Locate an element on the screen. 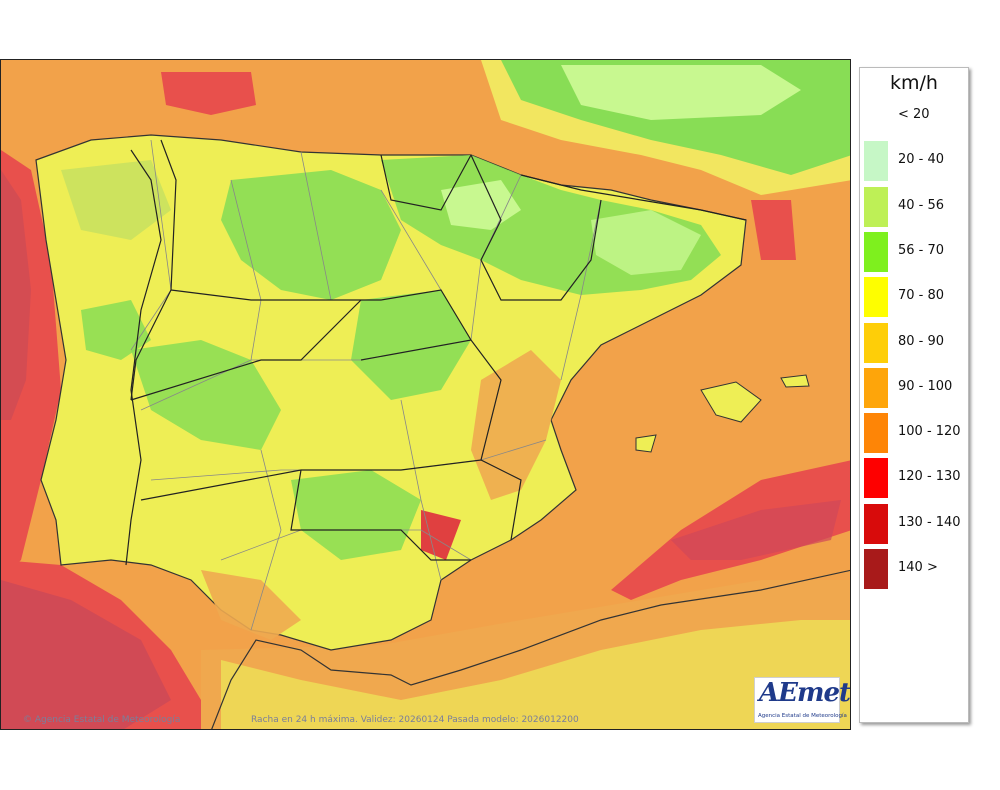 The image size is (1000, 790). aemet-logo-mark: AEmet is located at coordinates (805, 693).